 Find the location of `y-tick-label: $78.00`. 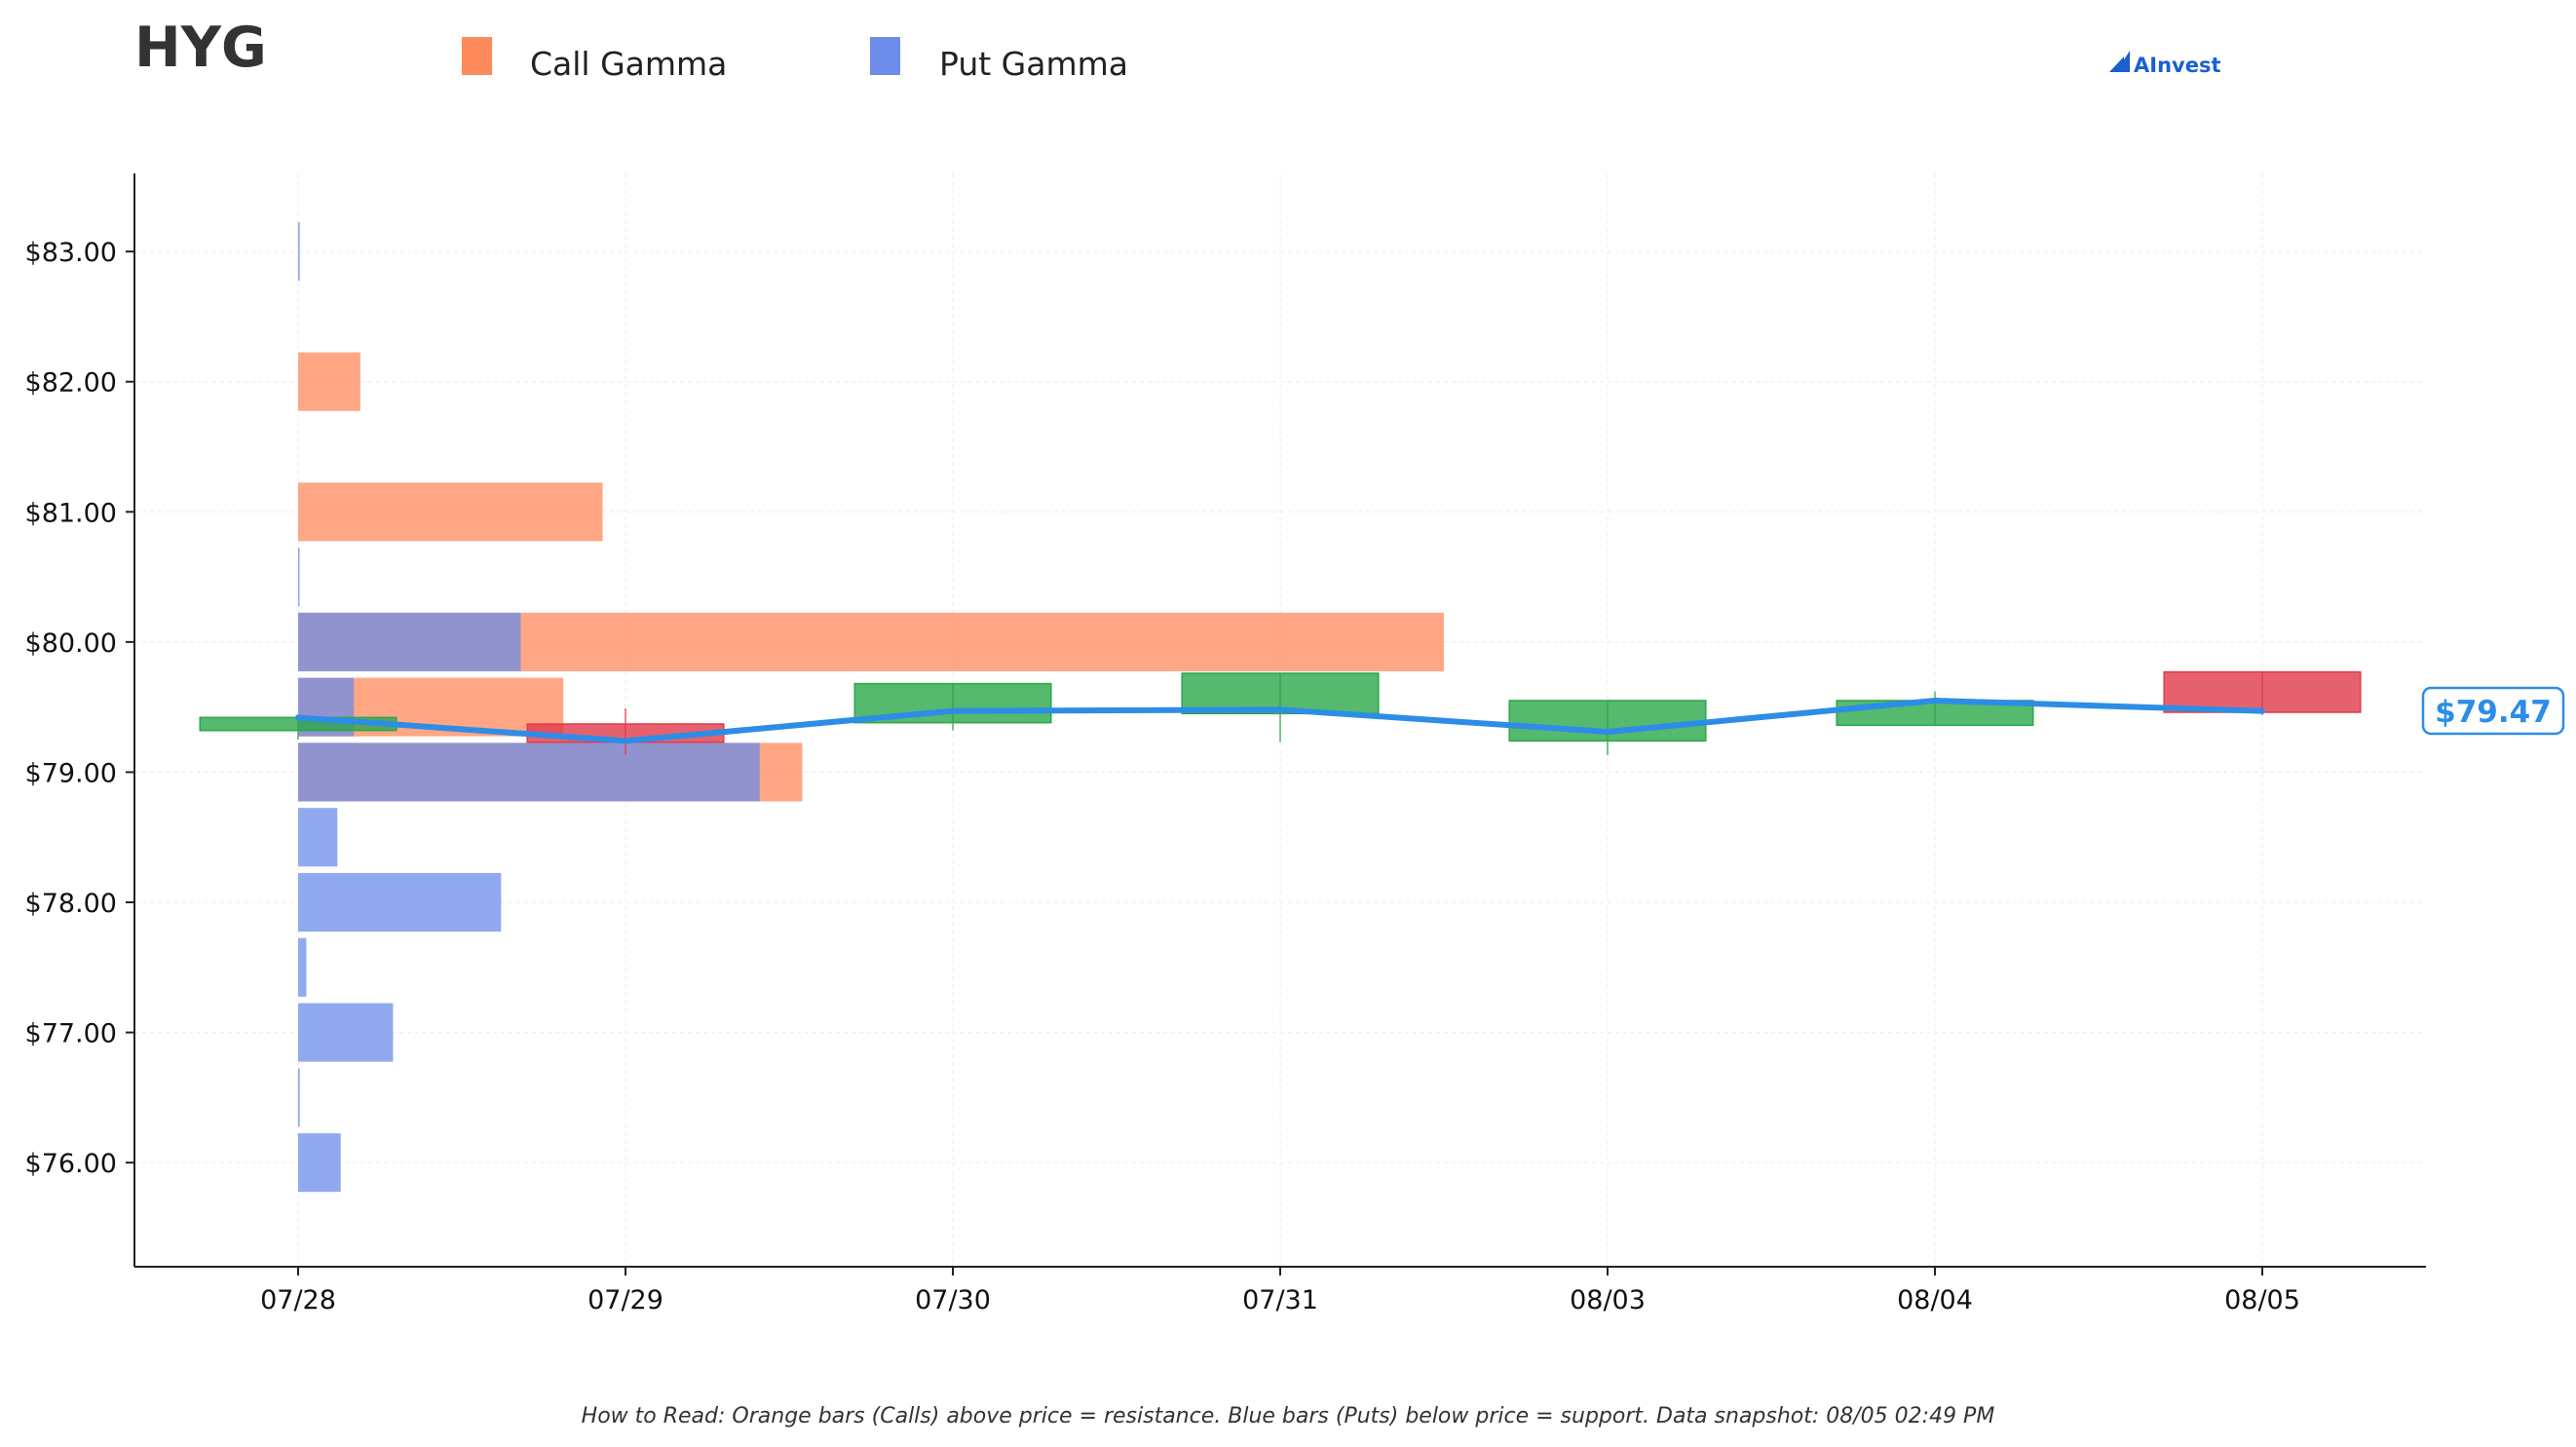

y-tick-label: $78.00 is located at coordinates (71, 904).